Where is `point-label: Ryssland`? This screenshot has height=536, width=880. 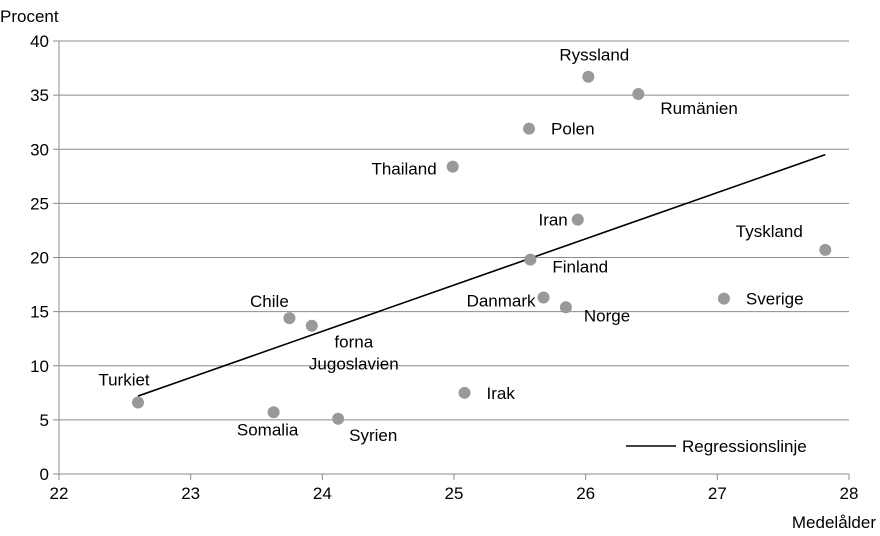 point-label: Ryssland is located at coordinates (594, 55).